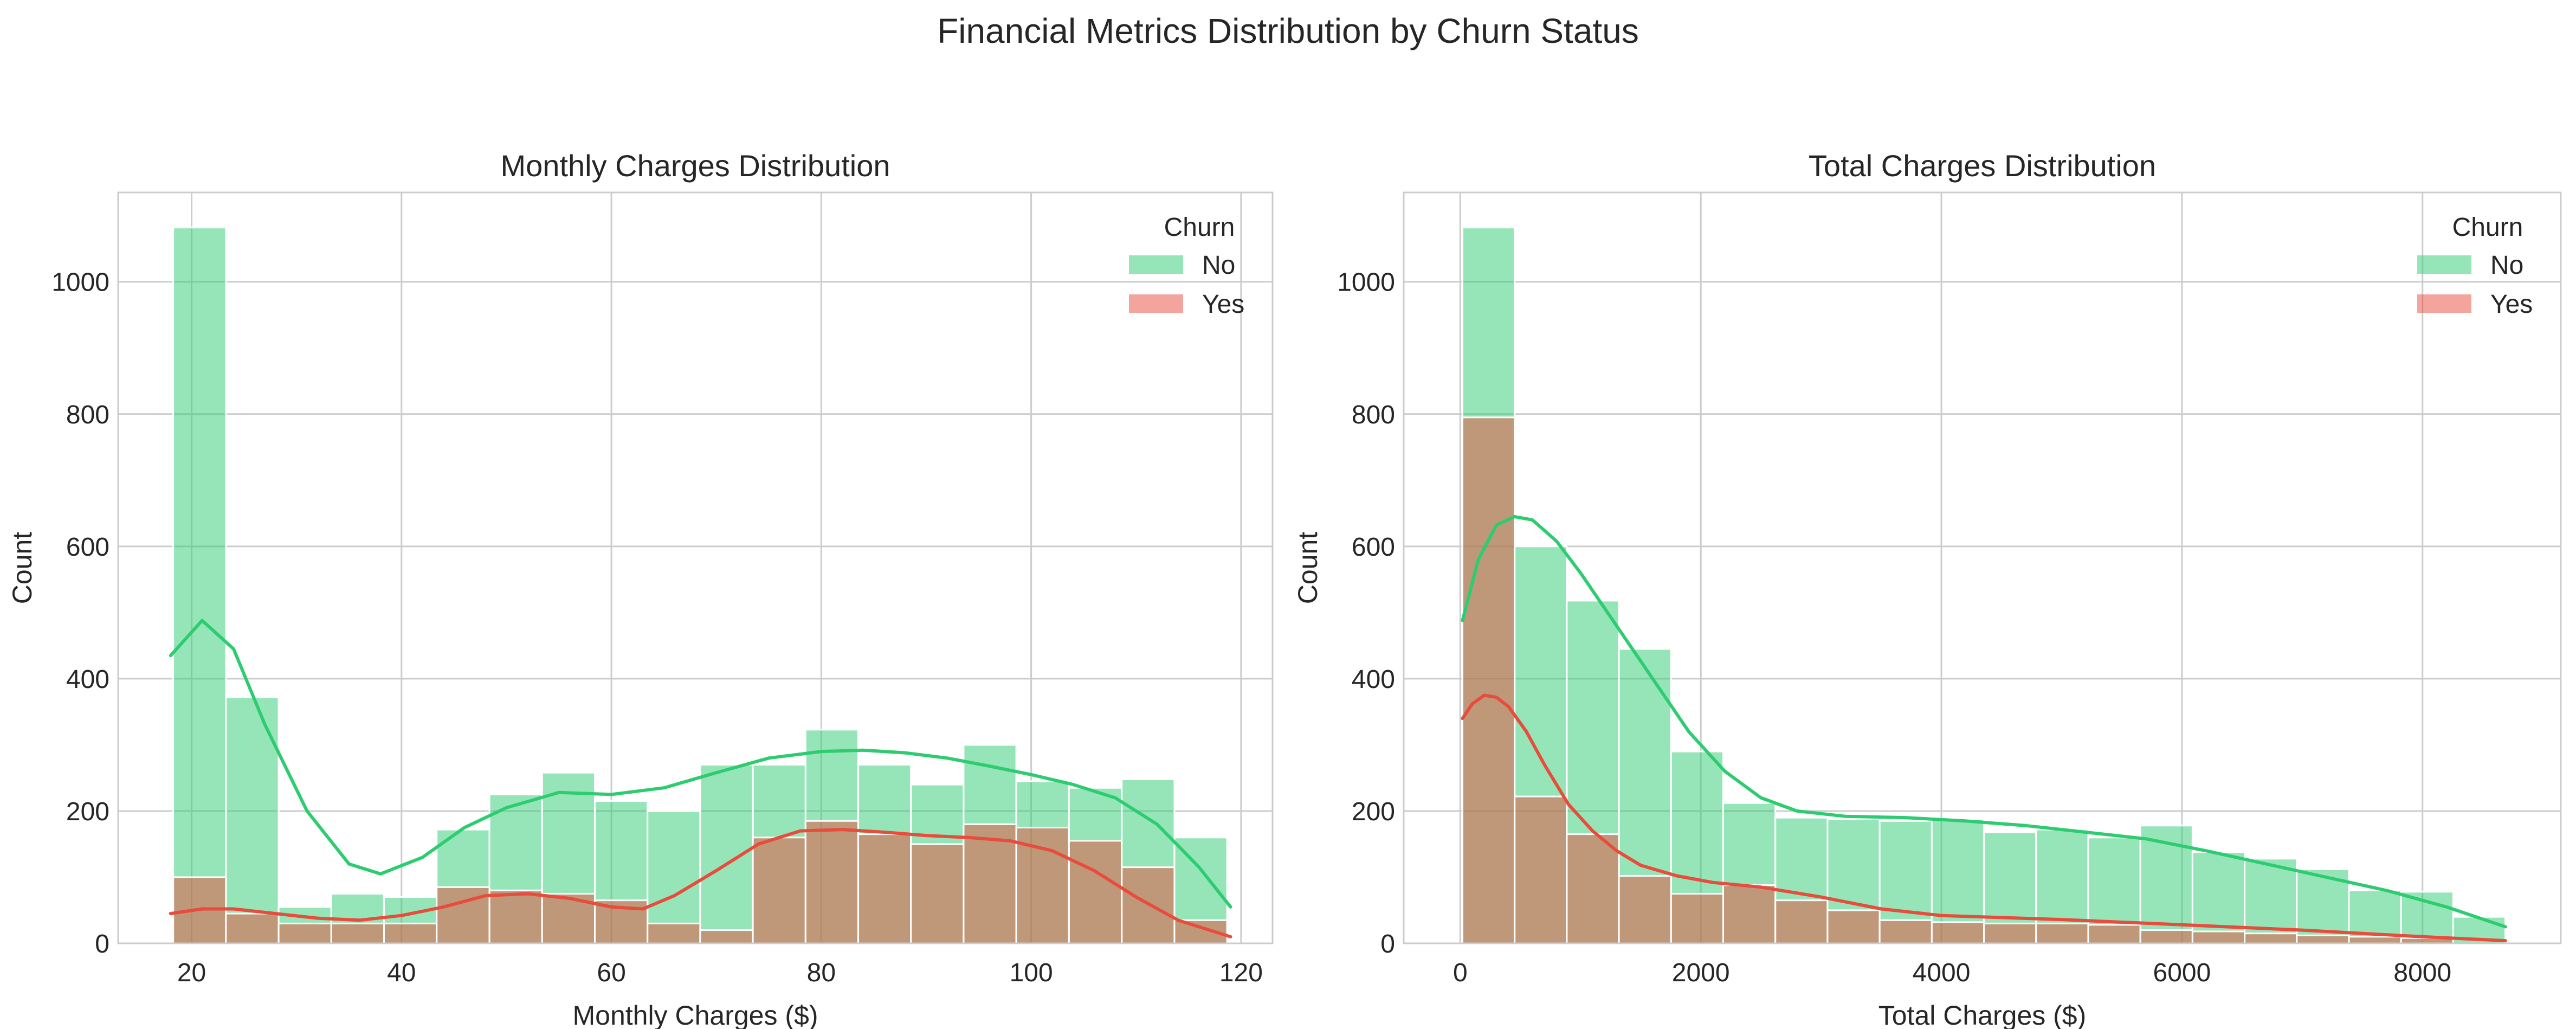 The image size is (2576, 1029). Describe the element at coordinates (2182, 973) in the screenshot. I see `x-tick-label: 6000` at that location.